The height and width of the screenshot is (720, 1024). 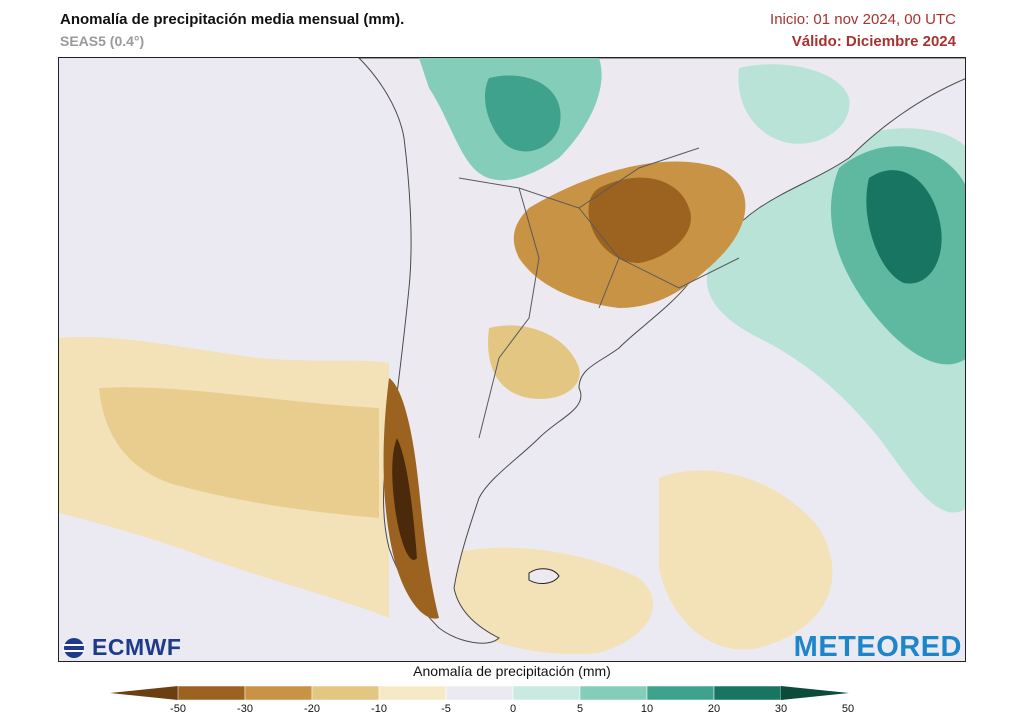 I want to click on colorbar-tick-label: -20, so click(x=312, y=709).